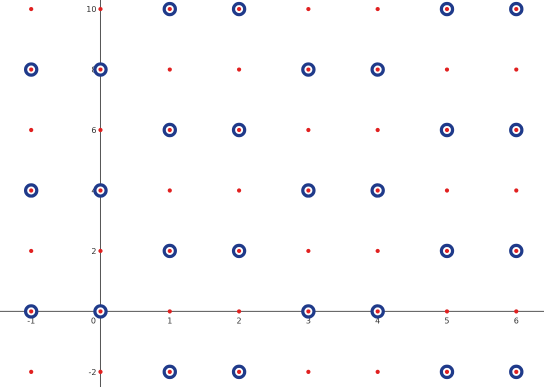 Image resolution: width=544 pixels, height=387 pixels. What do you see at coordinates (516, 320) in the screenshot?
I see `x-tick-label: 6` at bounding box center [516, 320].